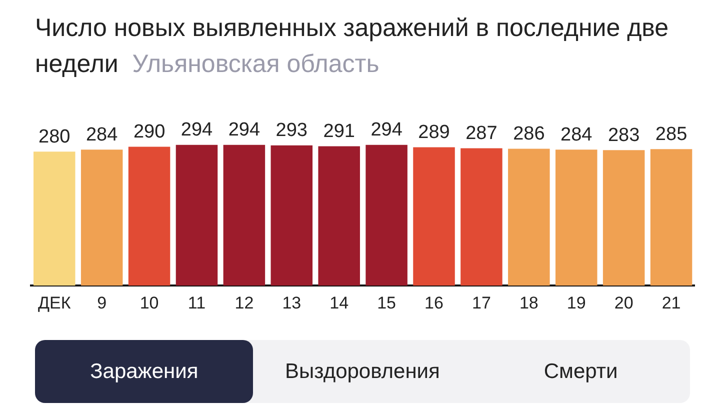 The image size is (720, 419). What do you see at coordinates (144, 371) in the screenshot?
I see `text: Заражения` at bounding box center [144, 371].